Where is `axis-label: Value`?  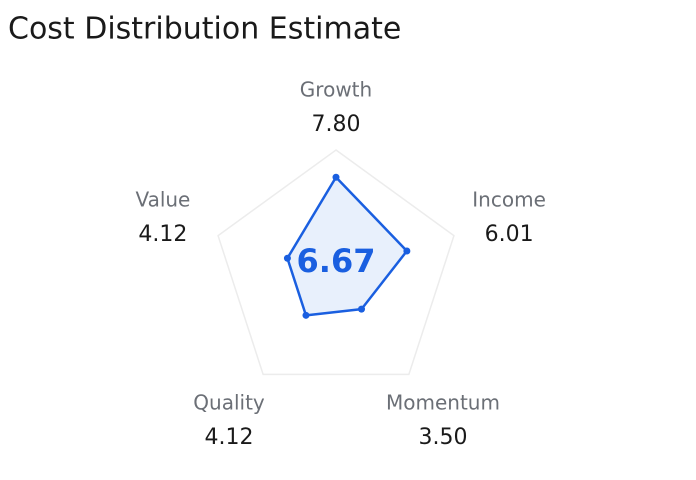
axis-label: Value is located at coordinates (162, 199).